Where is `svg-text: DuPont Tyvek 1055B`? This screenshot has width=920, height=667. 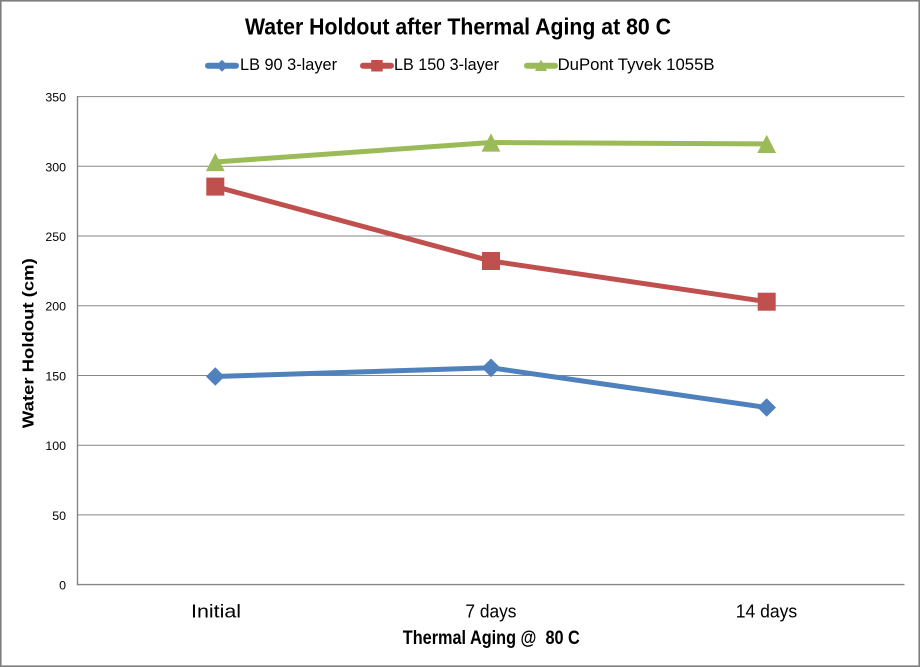 svg-text: DuPont Tyvek 1055B is located at coordinates (636, 65).